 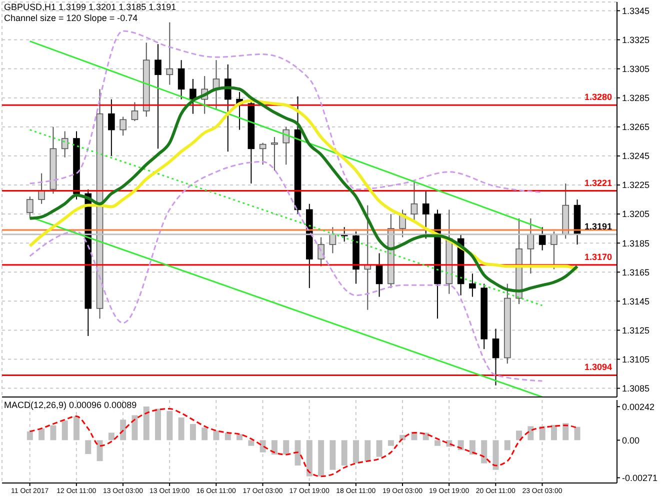 What do you see at coordinates (636, 301) in the screenshot?
I see `y-tick-label: 1.3145` at bounding box center [636, 301].